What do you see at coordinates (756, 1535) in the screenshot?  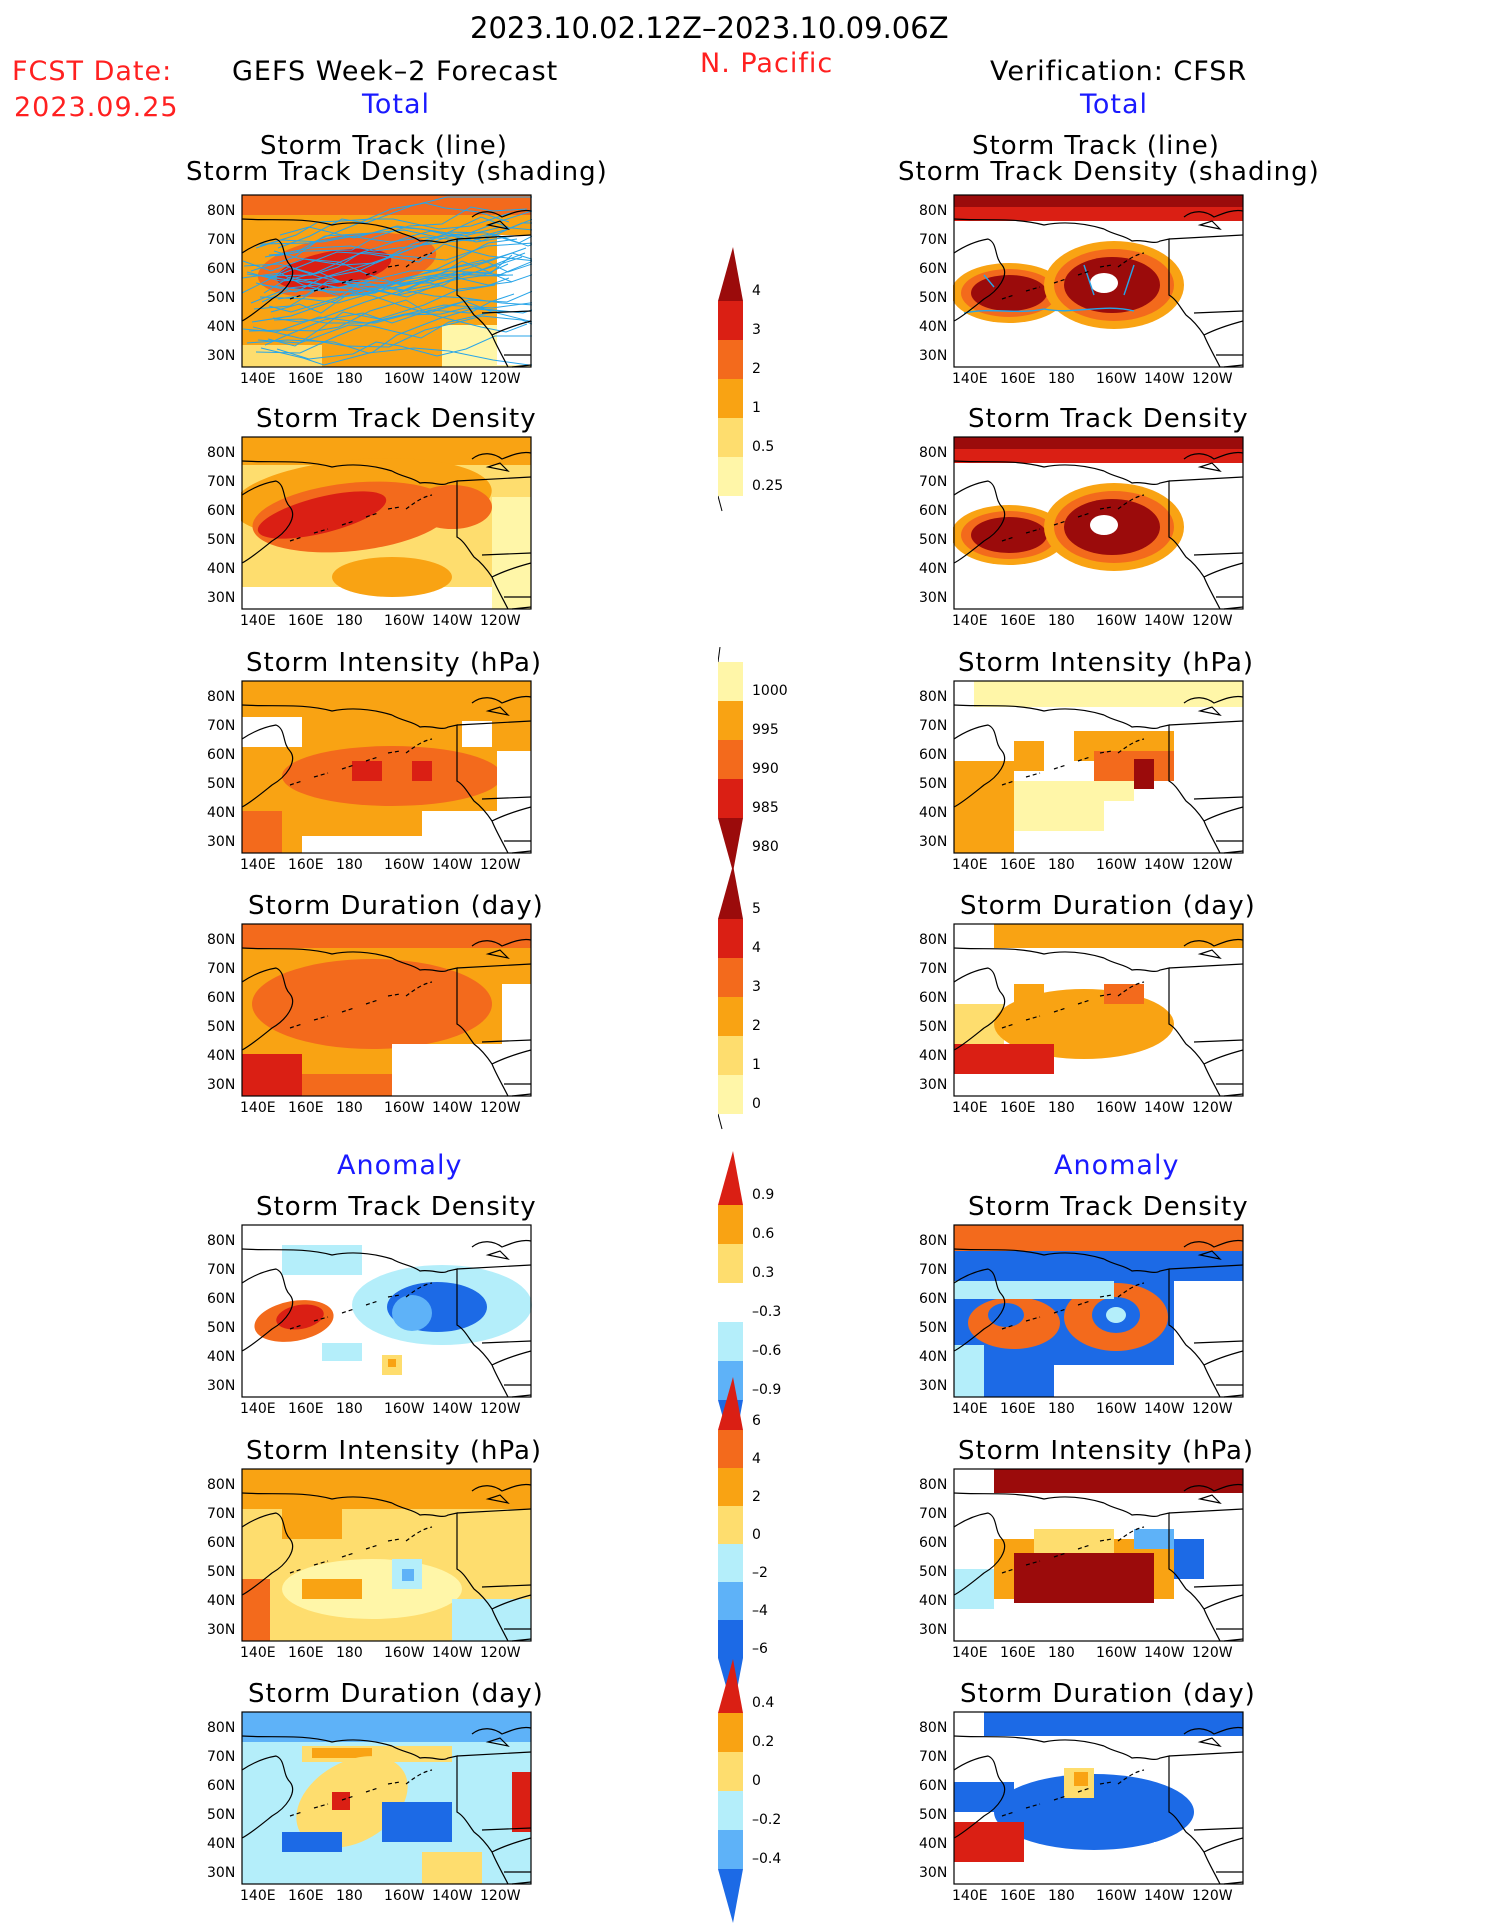 I see `colorbar-tick-label: 0` at bounding box center [756, 1535].